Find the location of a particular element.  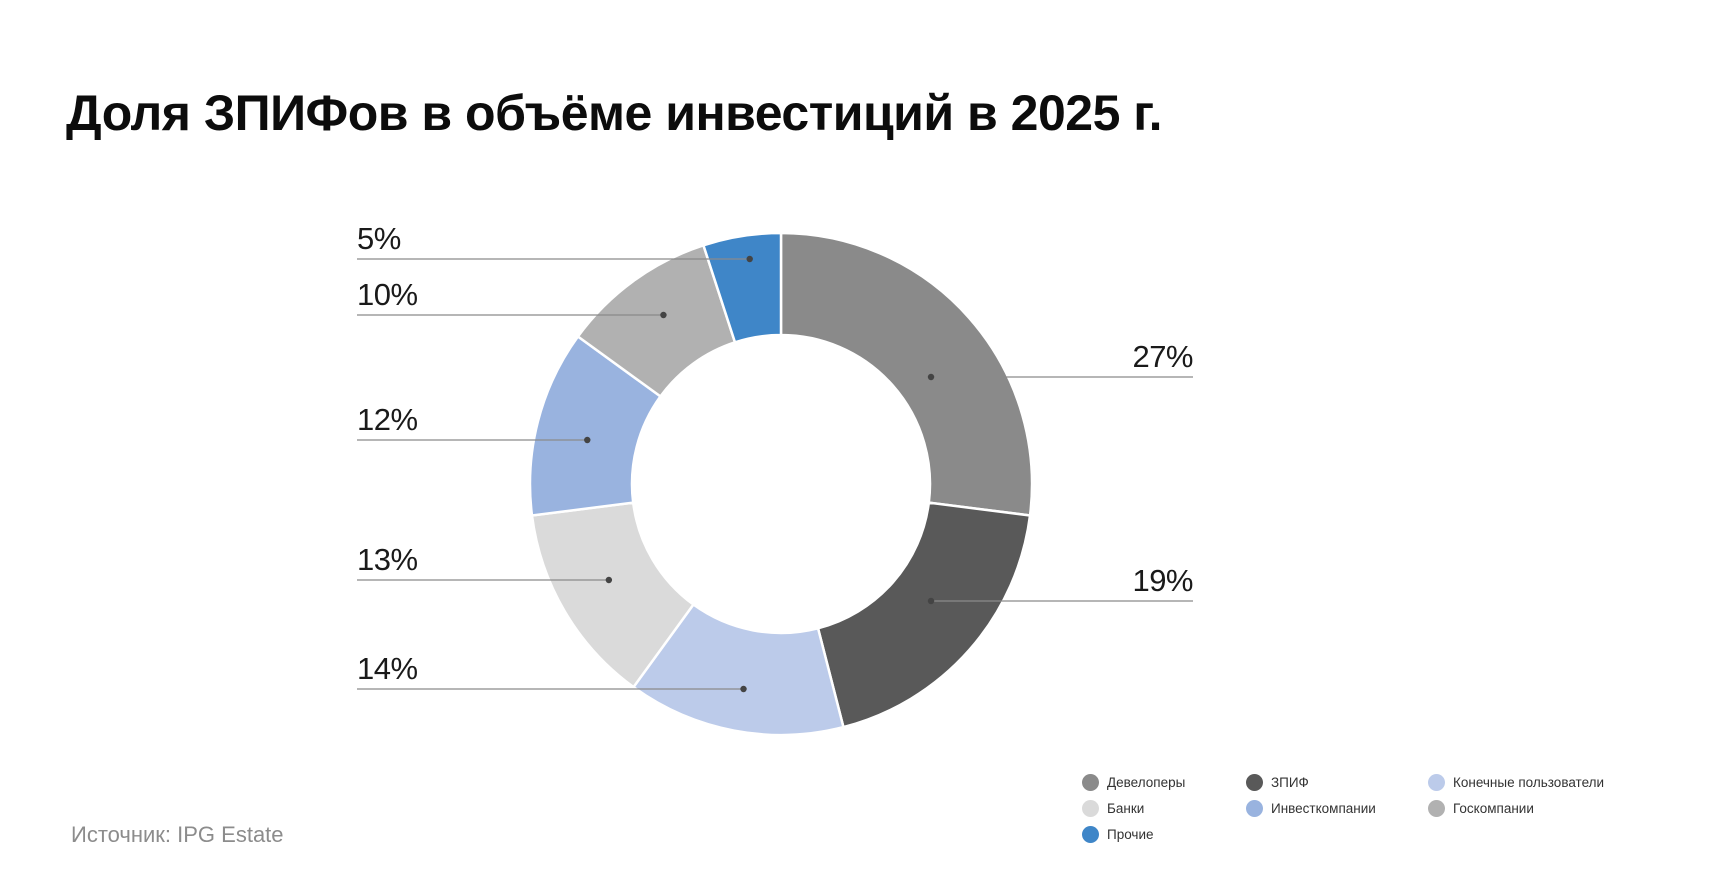

legend-label: Инвесткомпании is located at coordinates (1323, 808).